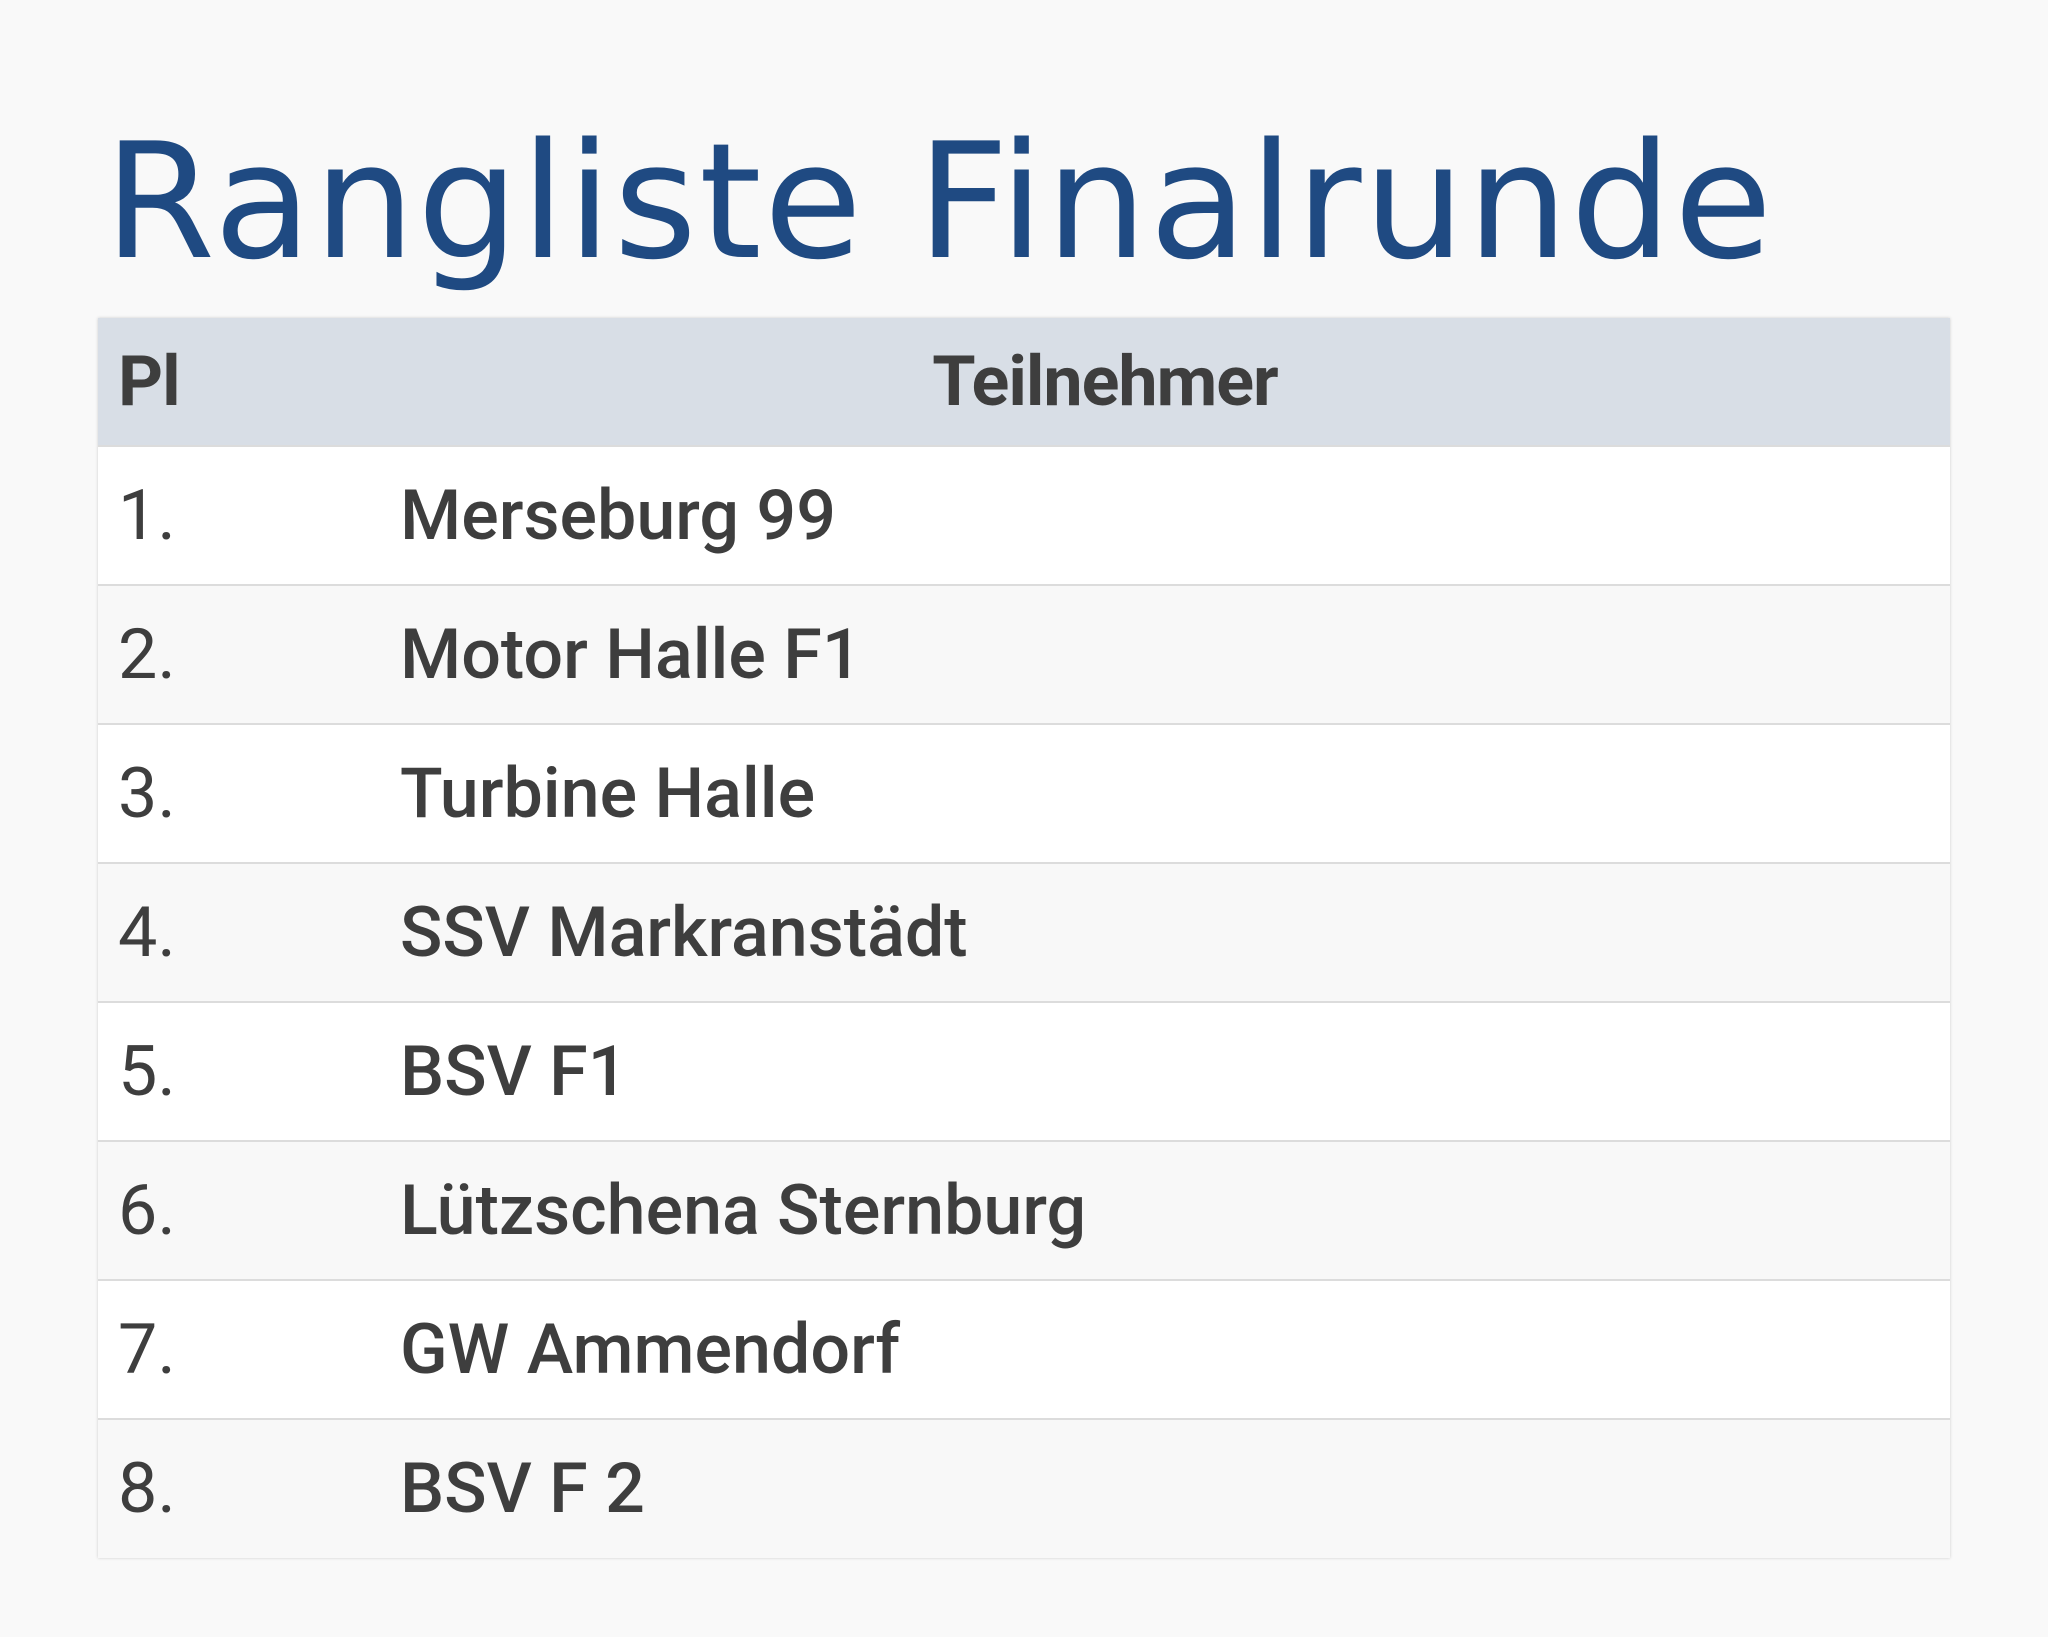 Image resolution: width=2048 pixels, height=1637 pixels. What do you see at coordinates (1024, 654) in the screenshot?
I see `table-row: 2. Motor Halle F1` at bounding box center [1024, 654].